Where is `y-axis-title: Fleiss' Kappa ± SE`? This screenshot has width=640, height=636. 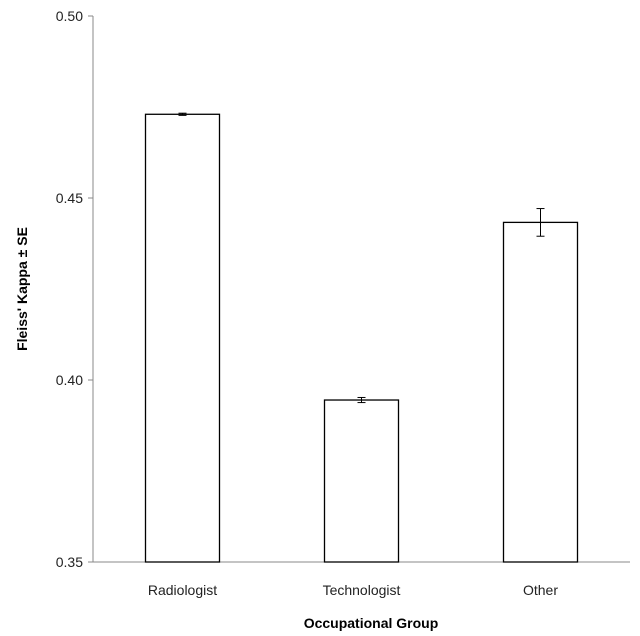 y-axis-title: Fleiss' Kappa ± SE is located at coordinates (22, 289).